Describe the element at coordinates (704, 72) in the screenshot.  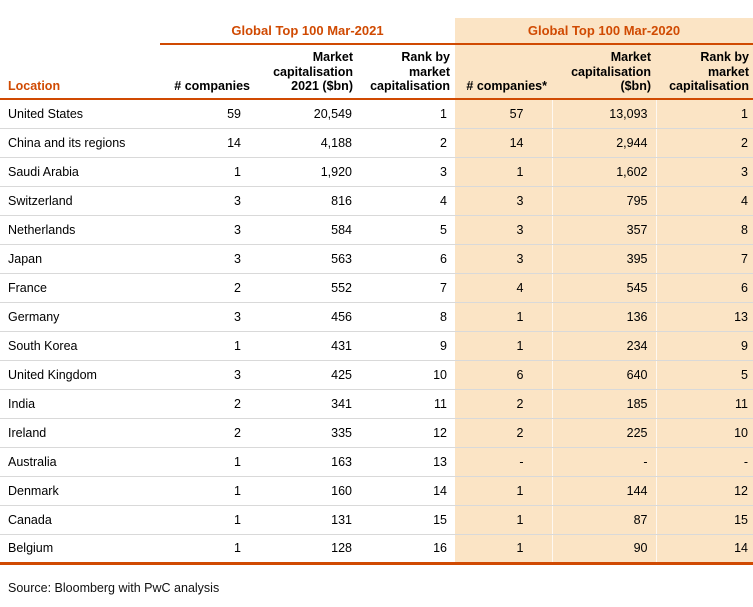
I see `col-header-rank-2020: Rank by market capitalisation` at that location.